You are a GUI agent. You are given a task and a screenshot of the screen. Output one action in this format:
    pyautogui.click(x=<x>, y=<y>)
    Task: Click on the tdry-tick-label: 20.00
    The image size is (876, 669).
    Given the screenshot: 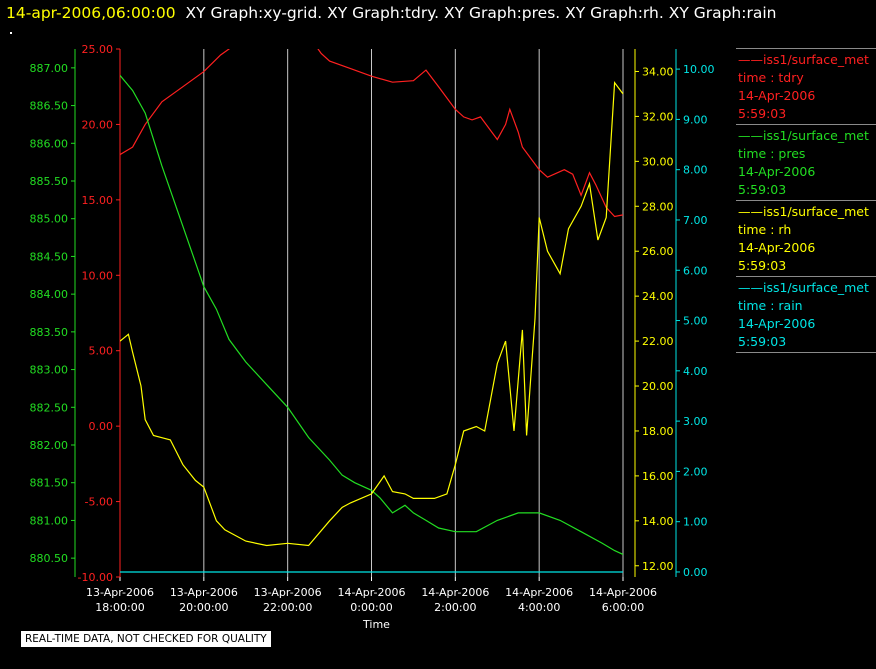 What is the action you would take?
    pyautogui.click(x=98, y=124)
    